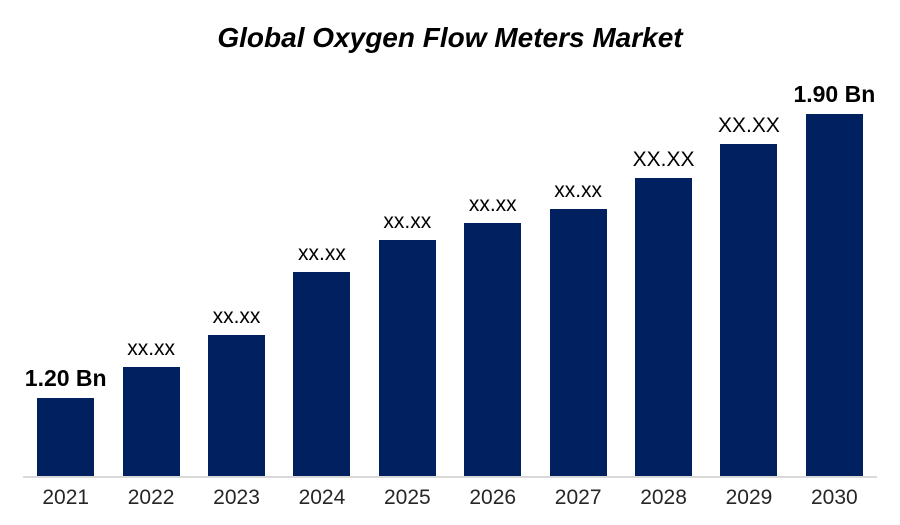 The image size is (900, 525). I want to click on bar-2021, so click(66, 437).